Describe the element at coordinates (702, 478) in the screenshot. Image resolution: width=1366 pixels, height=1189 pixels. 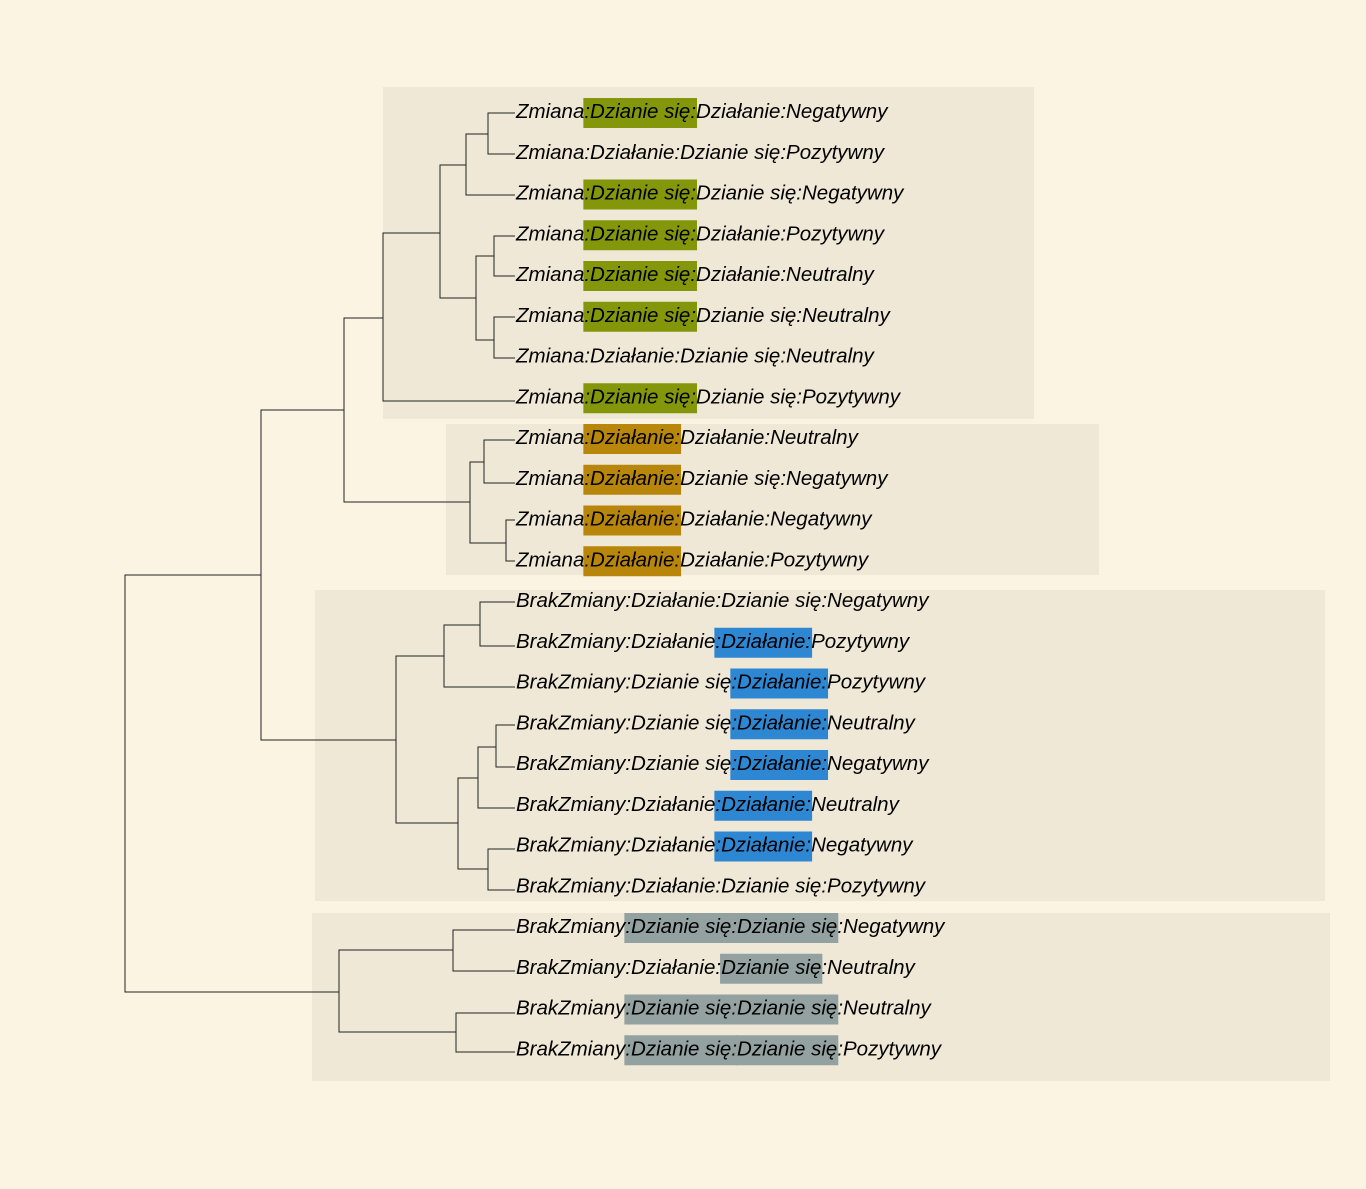
I see `leaf-label: Zmiana:Działanie:Dzianie się:Negatywny` at that location.